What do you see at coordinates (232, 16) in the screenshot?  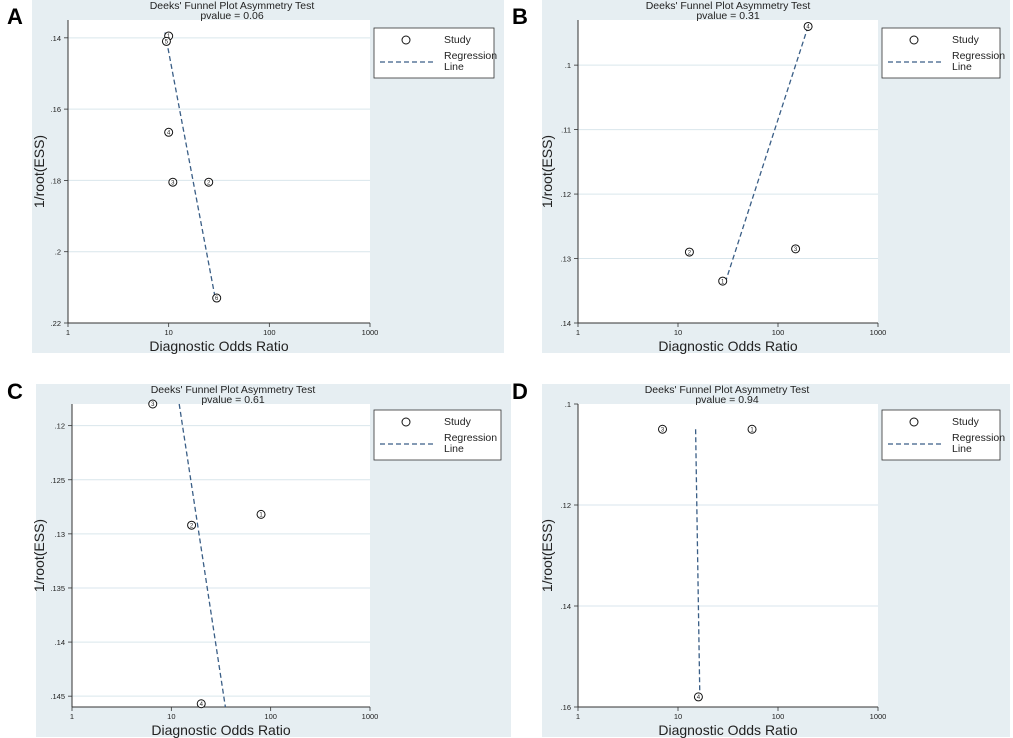 I see `pvalue-text: pvalue = 0.06` at bounding box center [232, 16].